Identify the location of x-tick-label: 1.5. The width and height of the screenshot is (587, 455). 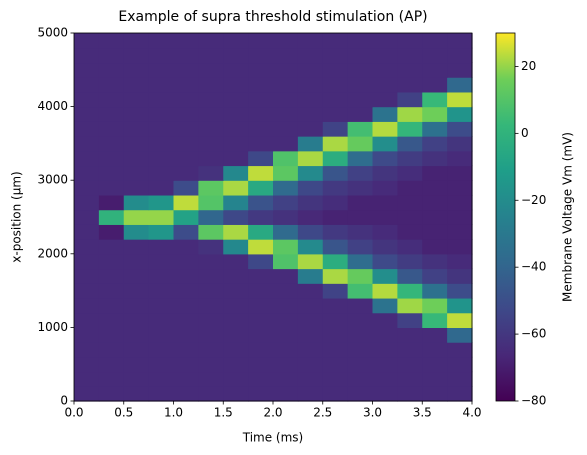
(223, 413).